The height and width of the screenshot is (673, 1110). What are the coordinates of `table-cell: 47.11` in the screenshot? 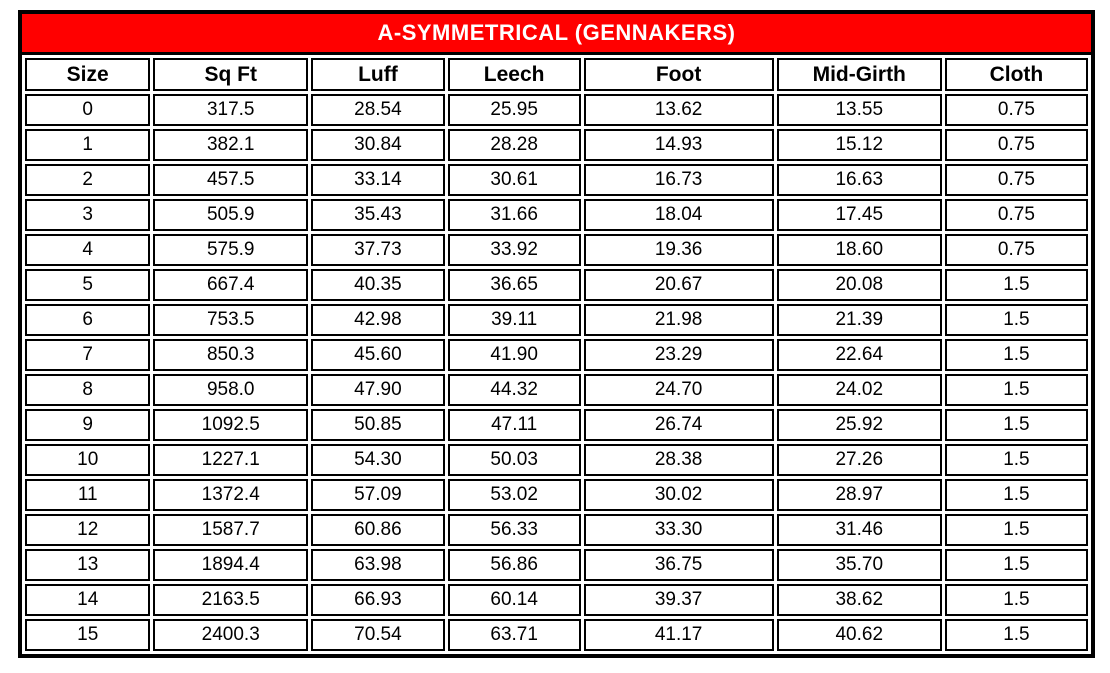 It's located at (514, 425).